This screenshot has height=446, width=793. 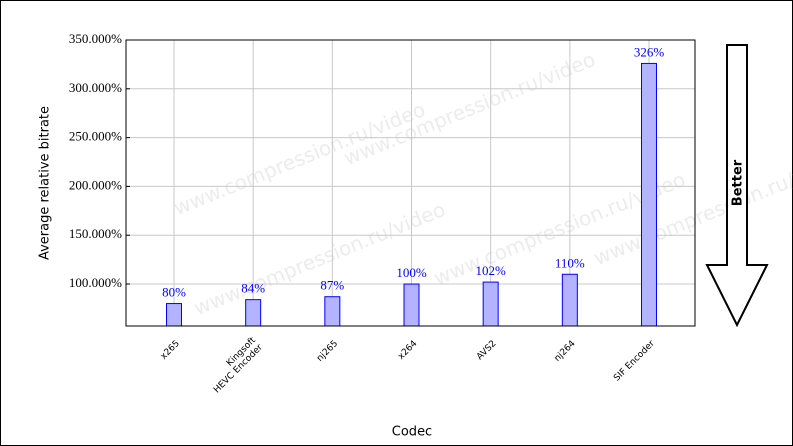 What do you see at coordinates (95, 233) in the screenshot?
I see `y-tick-label: 150.000%` at bounding box center [95, 233].